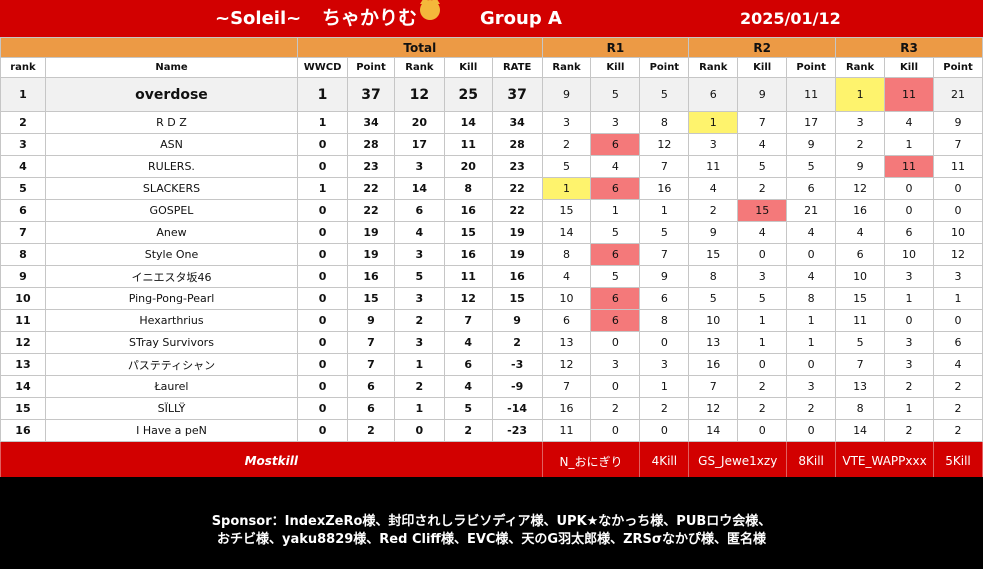 Image resolution: width=983 pixels, height=569 pixels. Describe the element at coordinates (811, 144) in the screenshot. I see `r2-point: 9` at that location.